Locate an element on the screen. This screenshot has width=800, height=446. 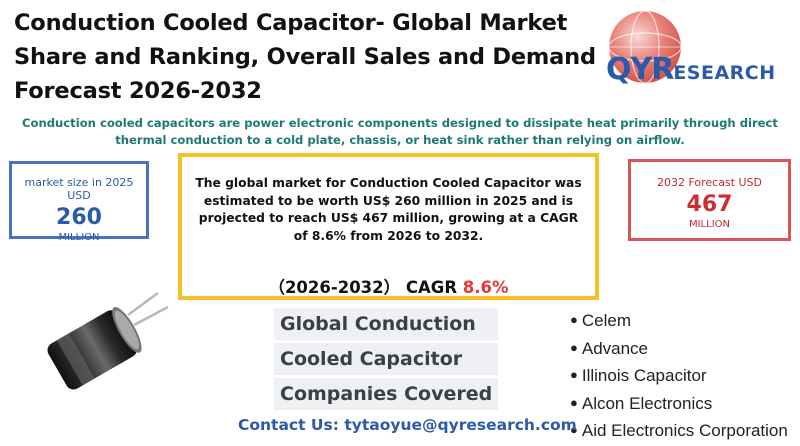
logo-qyr: QYR is located at coordinates (640, 69).